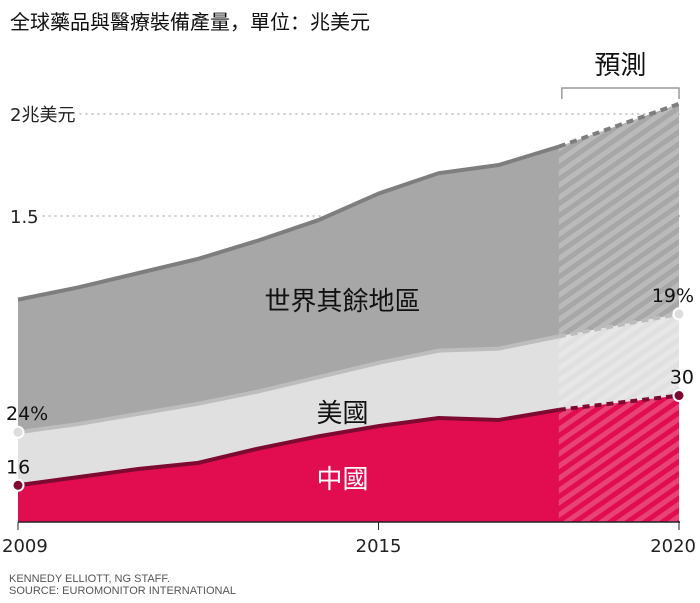 Image resolution: width=700 pixels, height=603 pixels. Describe the element at coordinates (89, 579) in the screenshot. I see `credit-author: KENNEDY ELLIOTT, NG STAFF.` at that location.